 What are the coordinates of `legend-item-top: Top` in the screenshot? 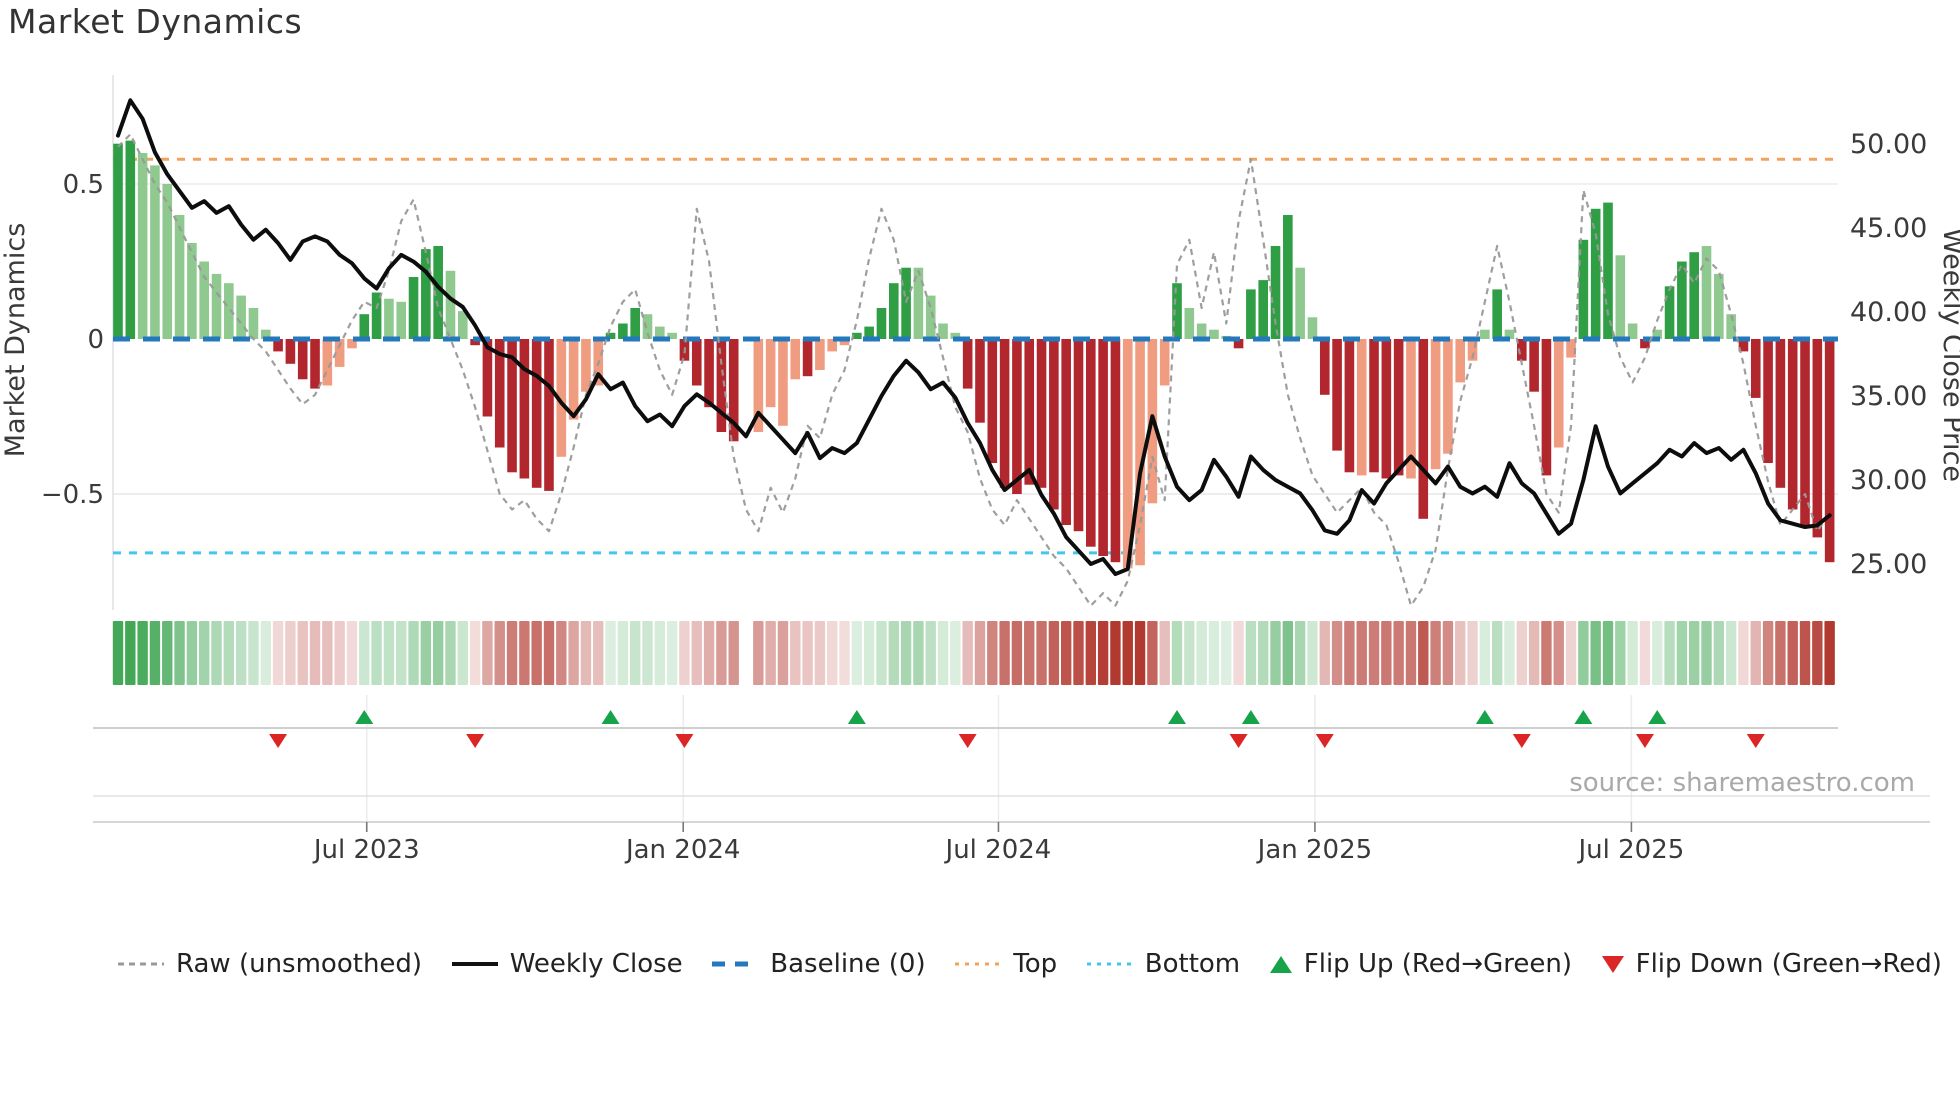 It's located at (1006, 964).